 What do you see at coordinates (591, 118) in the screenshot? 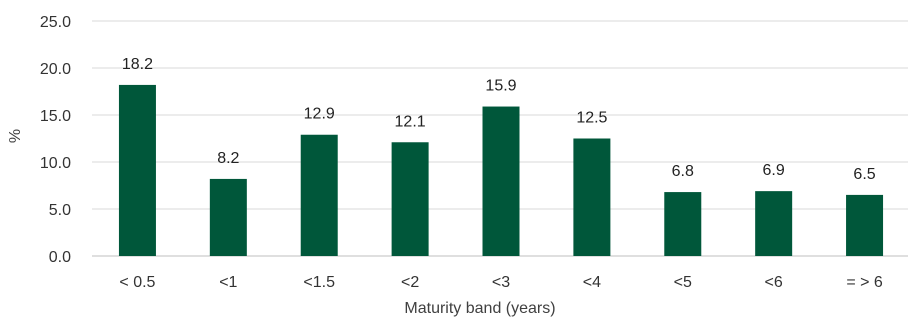
I see `data-label: 12.5` at bounding box center [591, 118].